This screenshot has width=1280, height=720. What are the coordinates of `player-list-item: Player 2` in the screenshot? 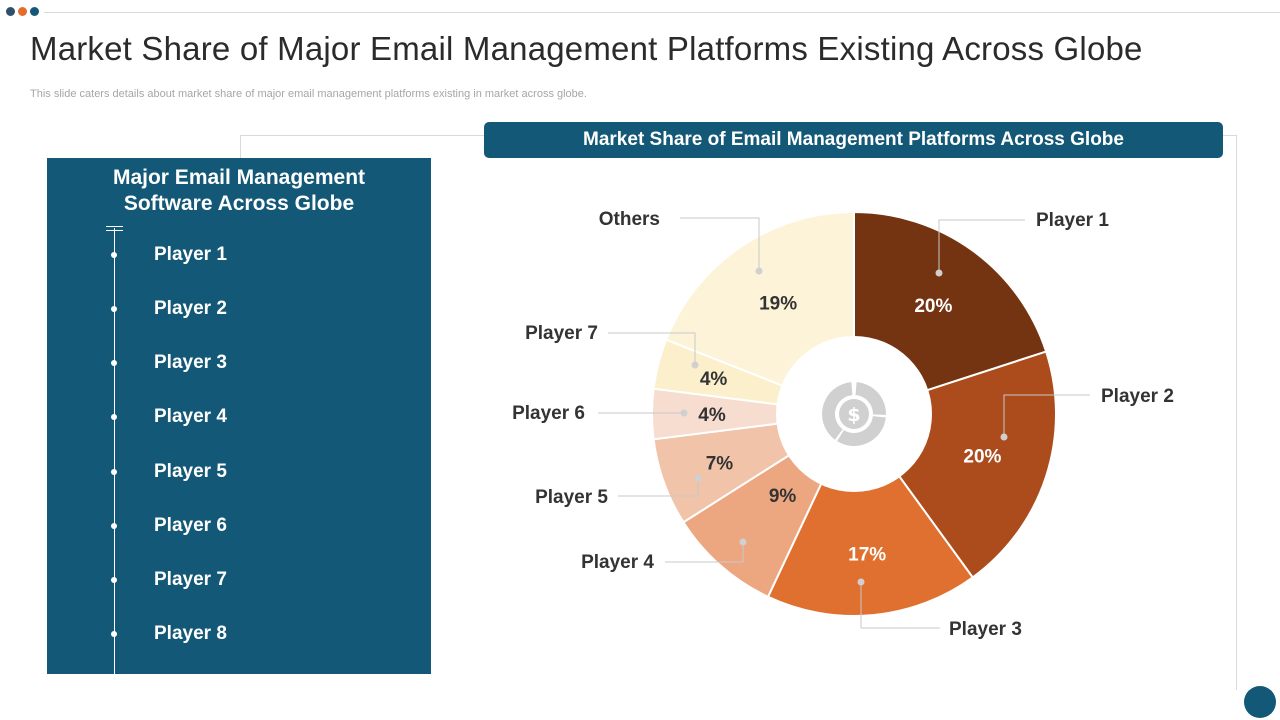 It's located at (239, 309).